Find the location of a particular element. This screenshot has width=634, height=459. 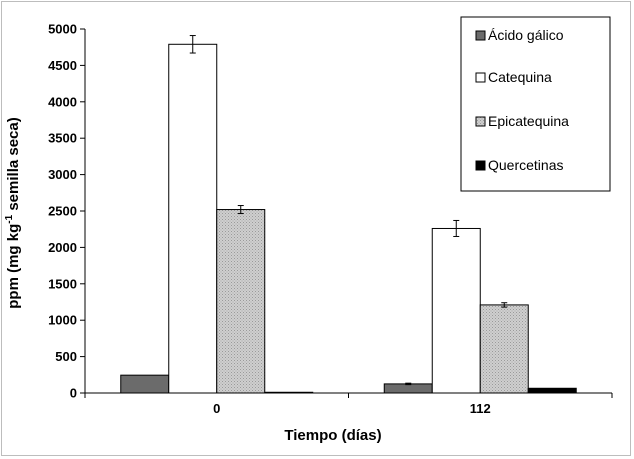

legend-label: Epicatequina is located at coordinates (528, 121).